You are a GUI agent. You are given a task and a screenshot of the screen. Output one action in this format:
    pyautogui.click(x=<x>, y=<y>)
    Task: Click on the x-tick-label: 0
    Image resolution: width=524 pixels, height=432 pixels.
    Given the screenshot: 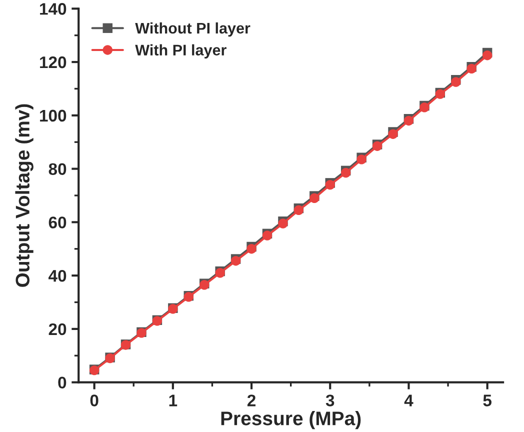 What is the action you would take?
    pyautogui.click(x=94, y=400)
    